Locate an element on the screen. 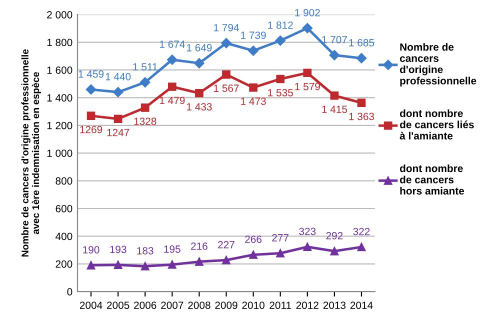 The height and width of the screenshot is (324, 500). data-label: 1 812 is located at coordinates (280, 25).